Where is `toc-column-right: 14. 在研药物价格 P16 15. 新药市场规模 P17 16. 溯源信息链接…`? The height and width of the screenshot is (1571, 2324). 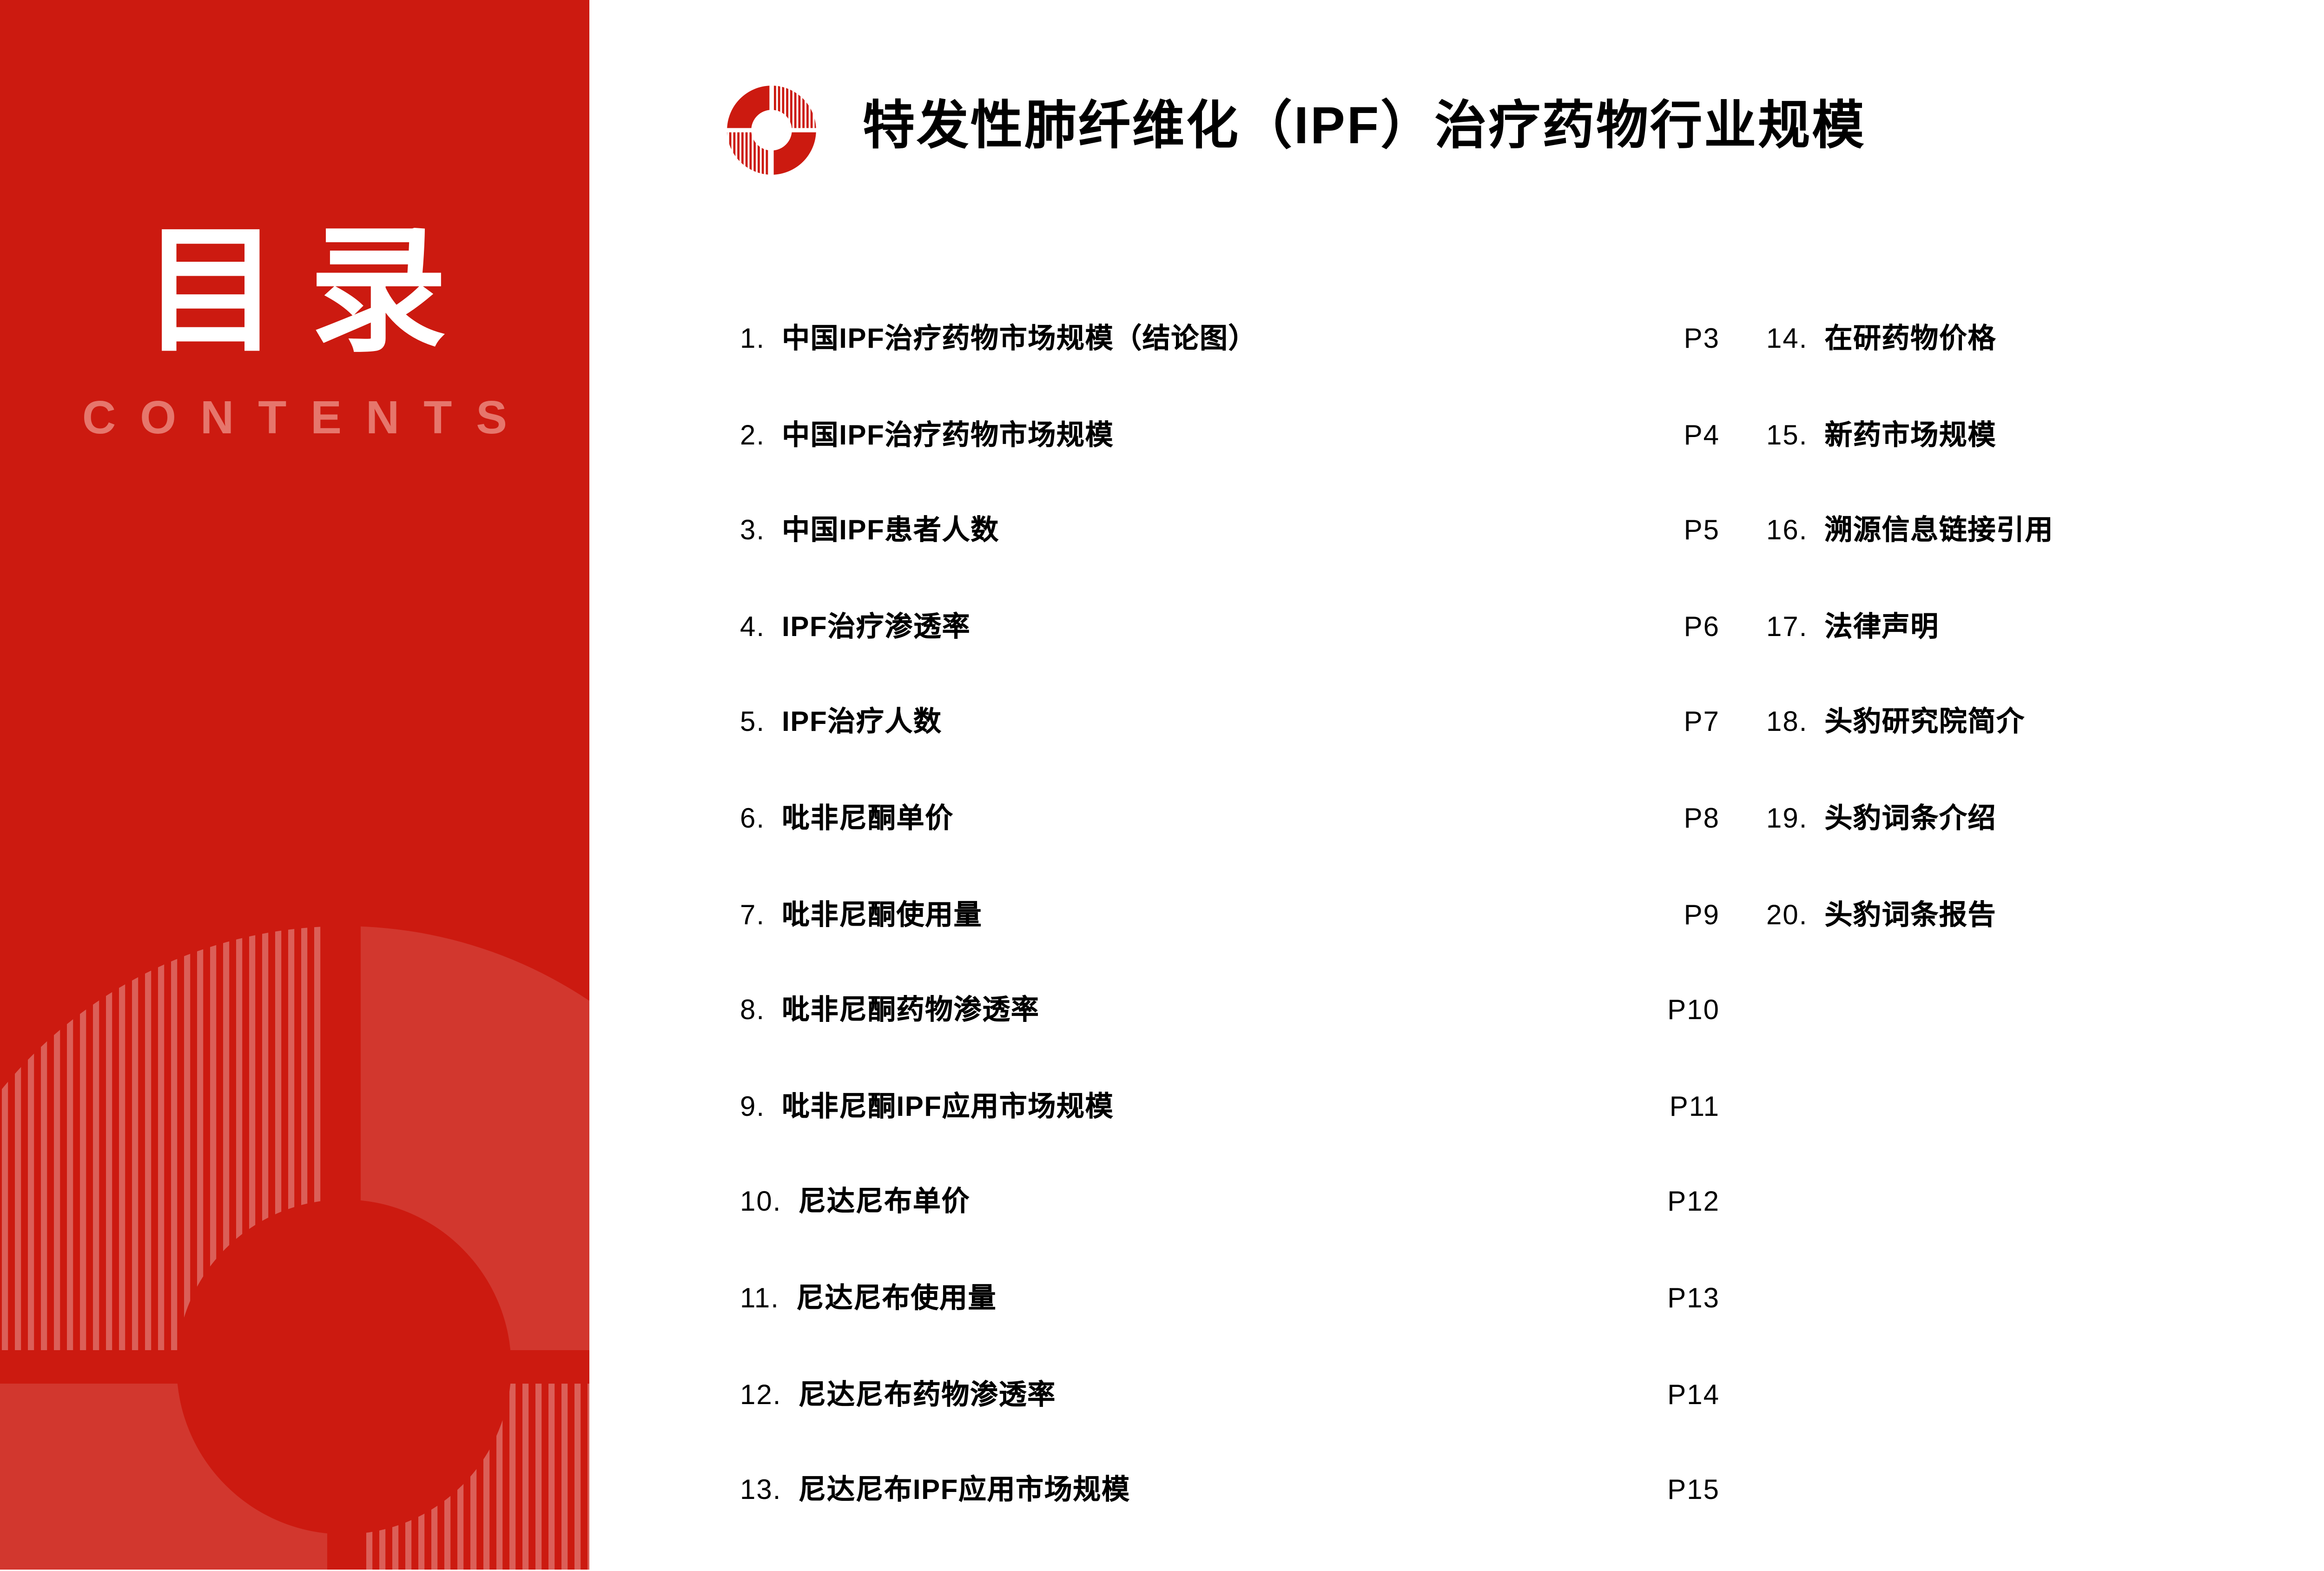
toc-column-right: 14. 在研药物价格 P16 15. 新药市场规模 P17 16. 溯源信息链接… is located at coordinates (2045, 660).